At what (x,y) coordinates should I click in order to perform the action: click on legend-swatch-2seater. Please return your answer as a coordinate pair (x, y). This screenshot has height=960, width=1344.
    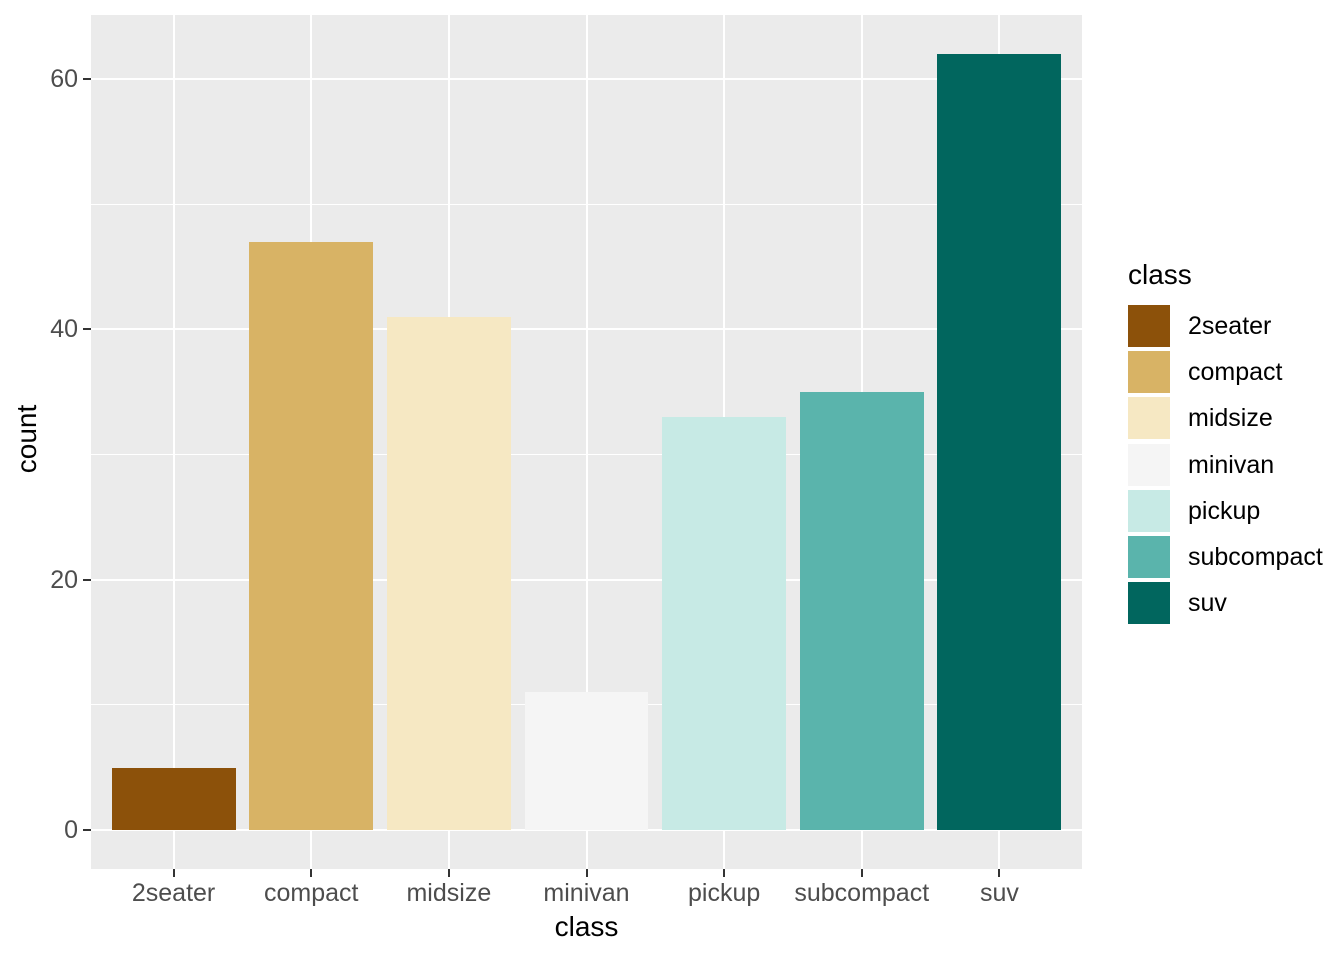
    Looking at the image, I should click on (1149, 326).